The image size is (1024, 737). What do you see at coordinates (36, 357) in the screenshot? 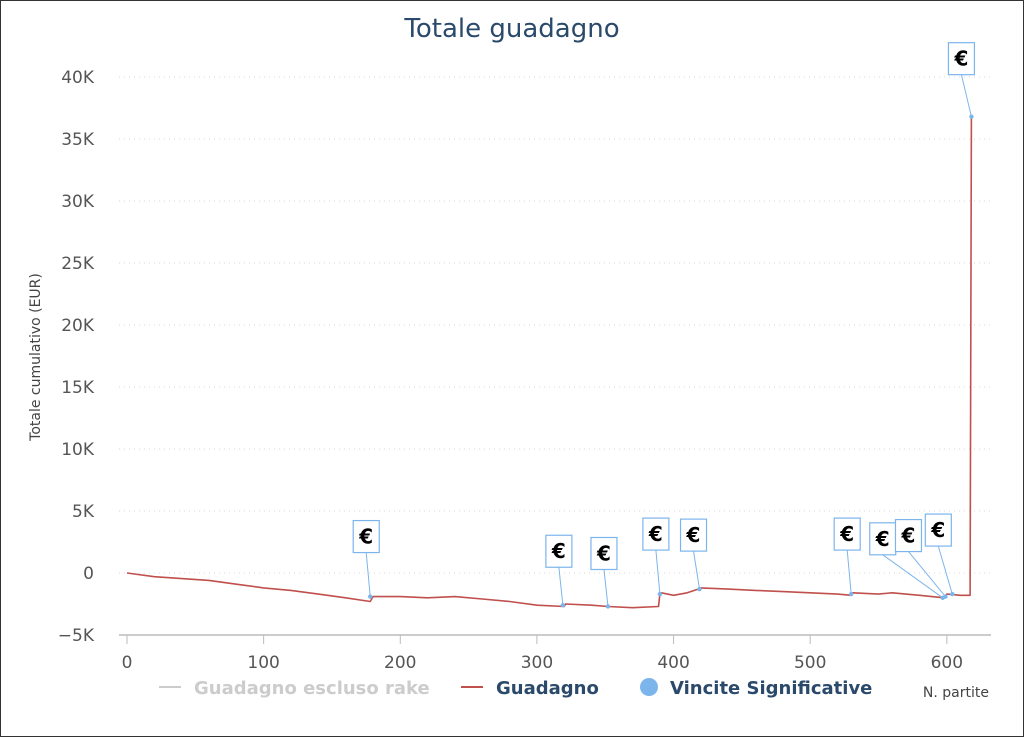
I see `y-axis-title: Totale cumulativo (EUR)` at bounding box center [36, 357].